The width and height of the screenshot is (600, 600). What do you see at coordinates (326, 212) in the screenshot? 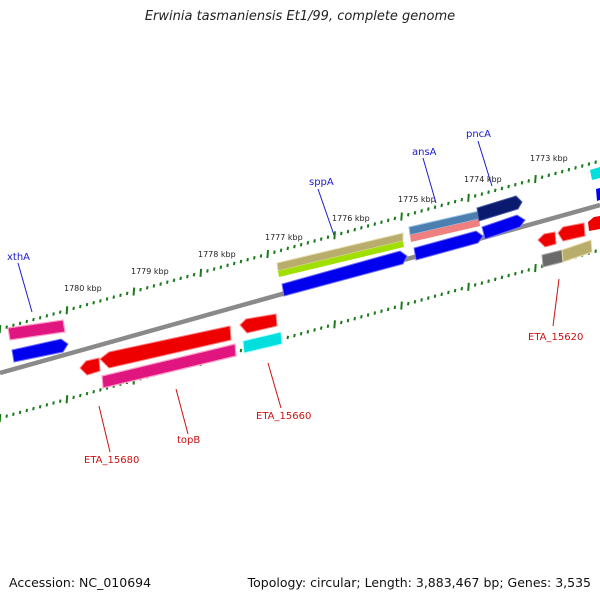
I see `leader-sppA` at bounding box center [326, 212].